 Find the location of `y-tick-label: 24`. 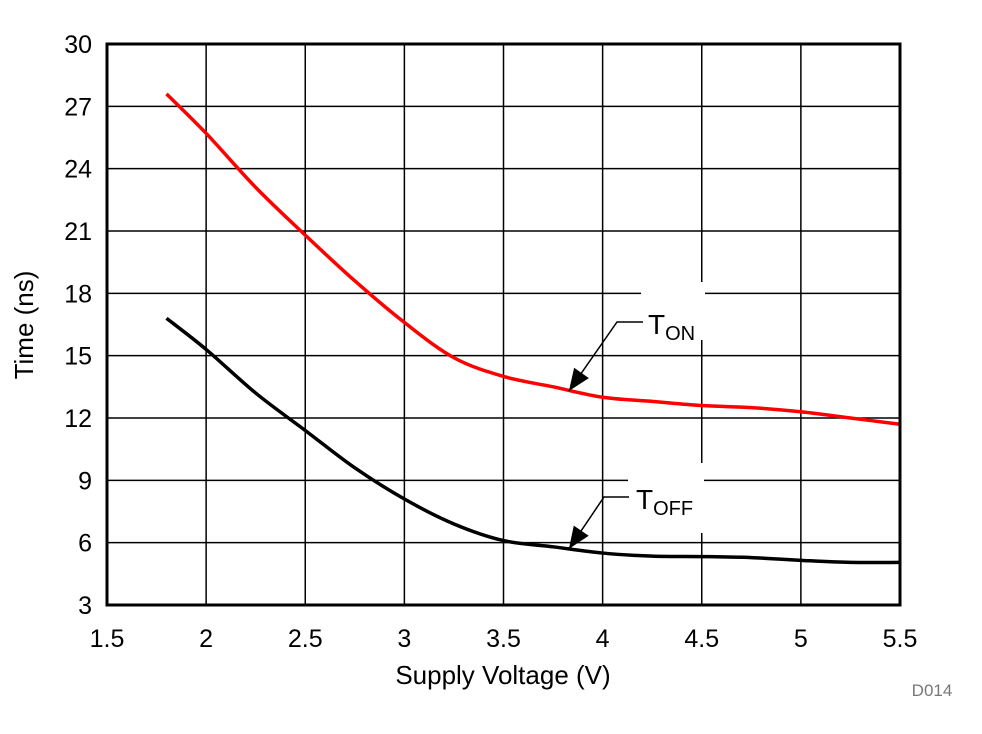

y-tick-label: 24 is located at coordinates (78, 170).